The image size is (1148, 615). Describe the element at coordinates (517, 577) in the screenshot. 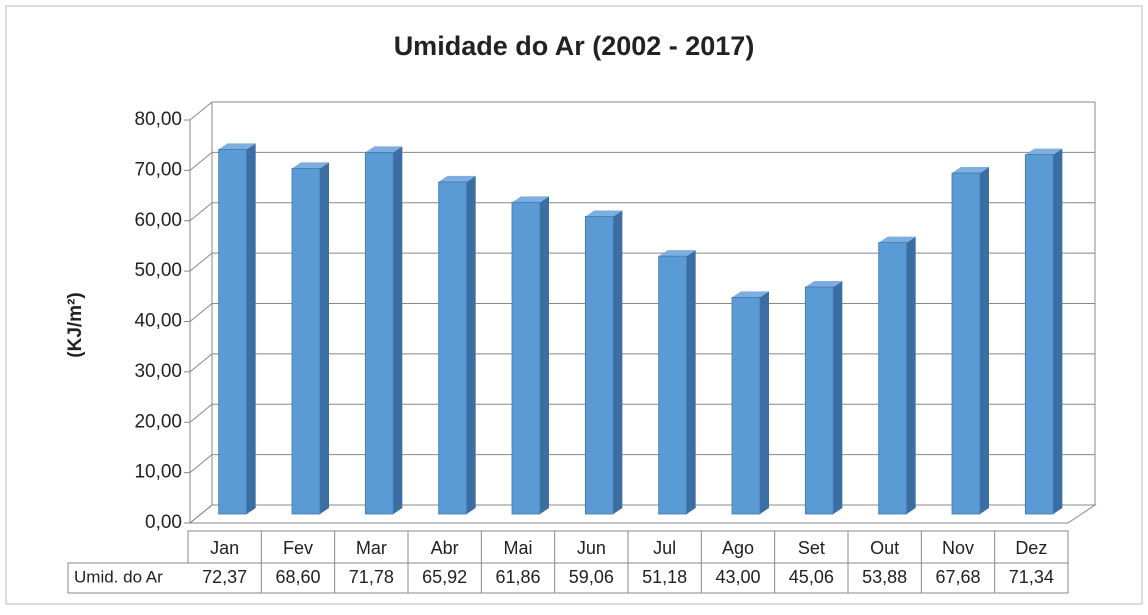

I see `table-value: 61,86` at that location.